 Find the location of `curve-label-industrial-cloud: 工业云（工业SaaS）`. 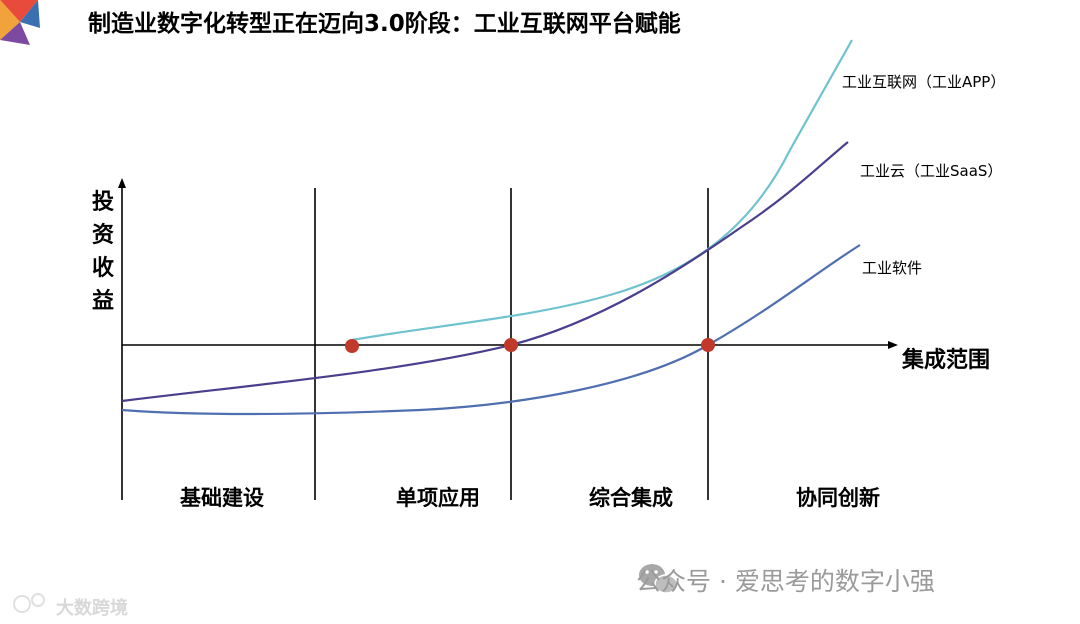

curve-label-industrial-cloud: 工业云（工业SaaS） is located at coordinates (931, 171).